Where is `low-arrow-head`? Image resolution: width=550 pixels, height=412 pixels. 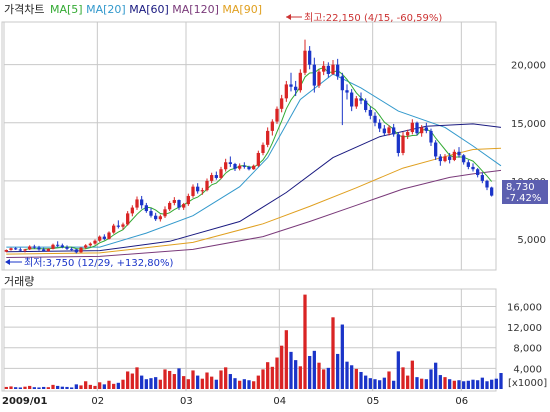 low-arrow-head is located at coordinates (7, 262).